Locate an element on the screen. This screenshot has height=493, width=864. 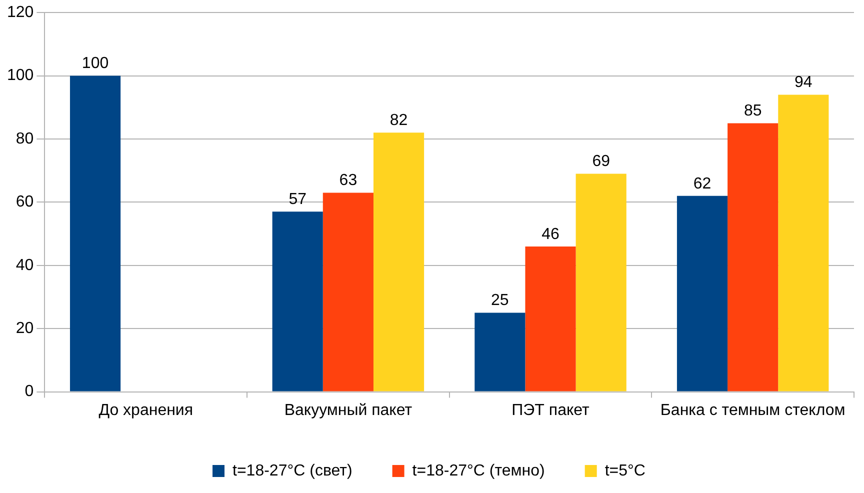
y-tick-label: 40 is located at coordinates (25, 265).